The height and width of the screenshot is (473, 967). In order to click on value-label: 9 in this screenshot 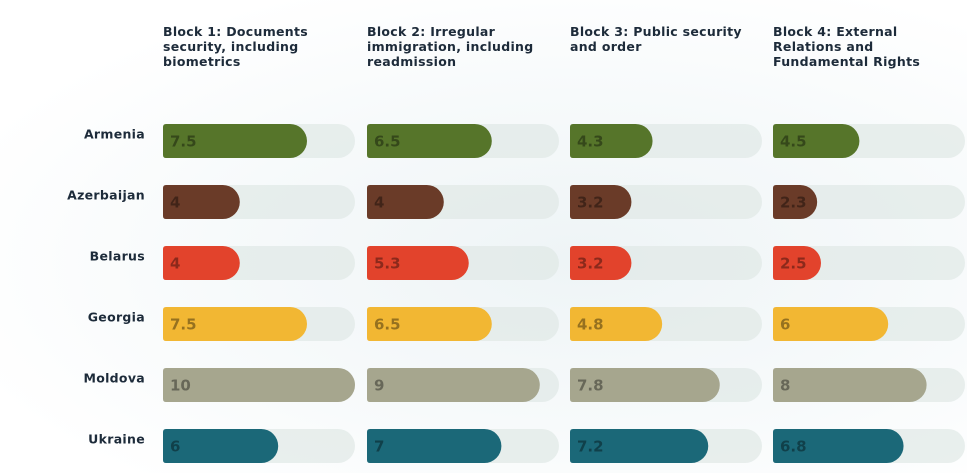, I will do `click(379, 386)`.